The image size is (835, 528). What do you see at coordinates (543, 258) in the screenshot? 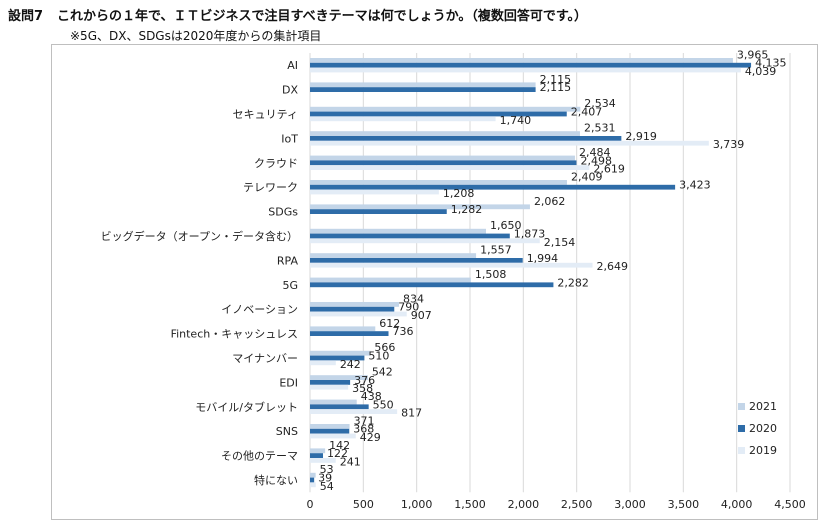
I see `value-label-2020: 1,994` at bounding box center [543, 258].